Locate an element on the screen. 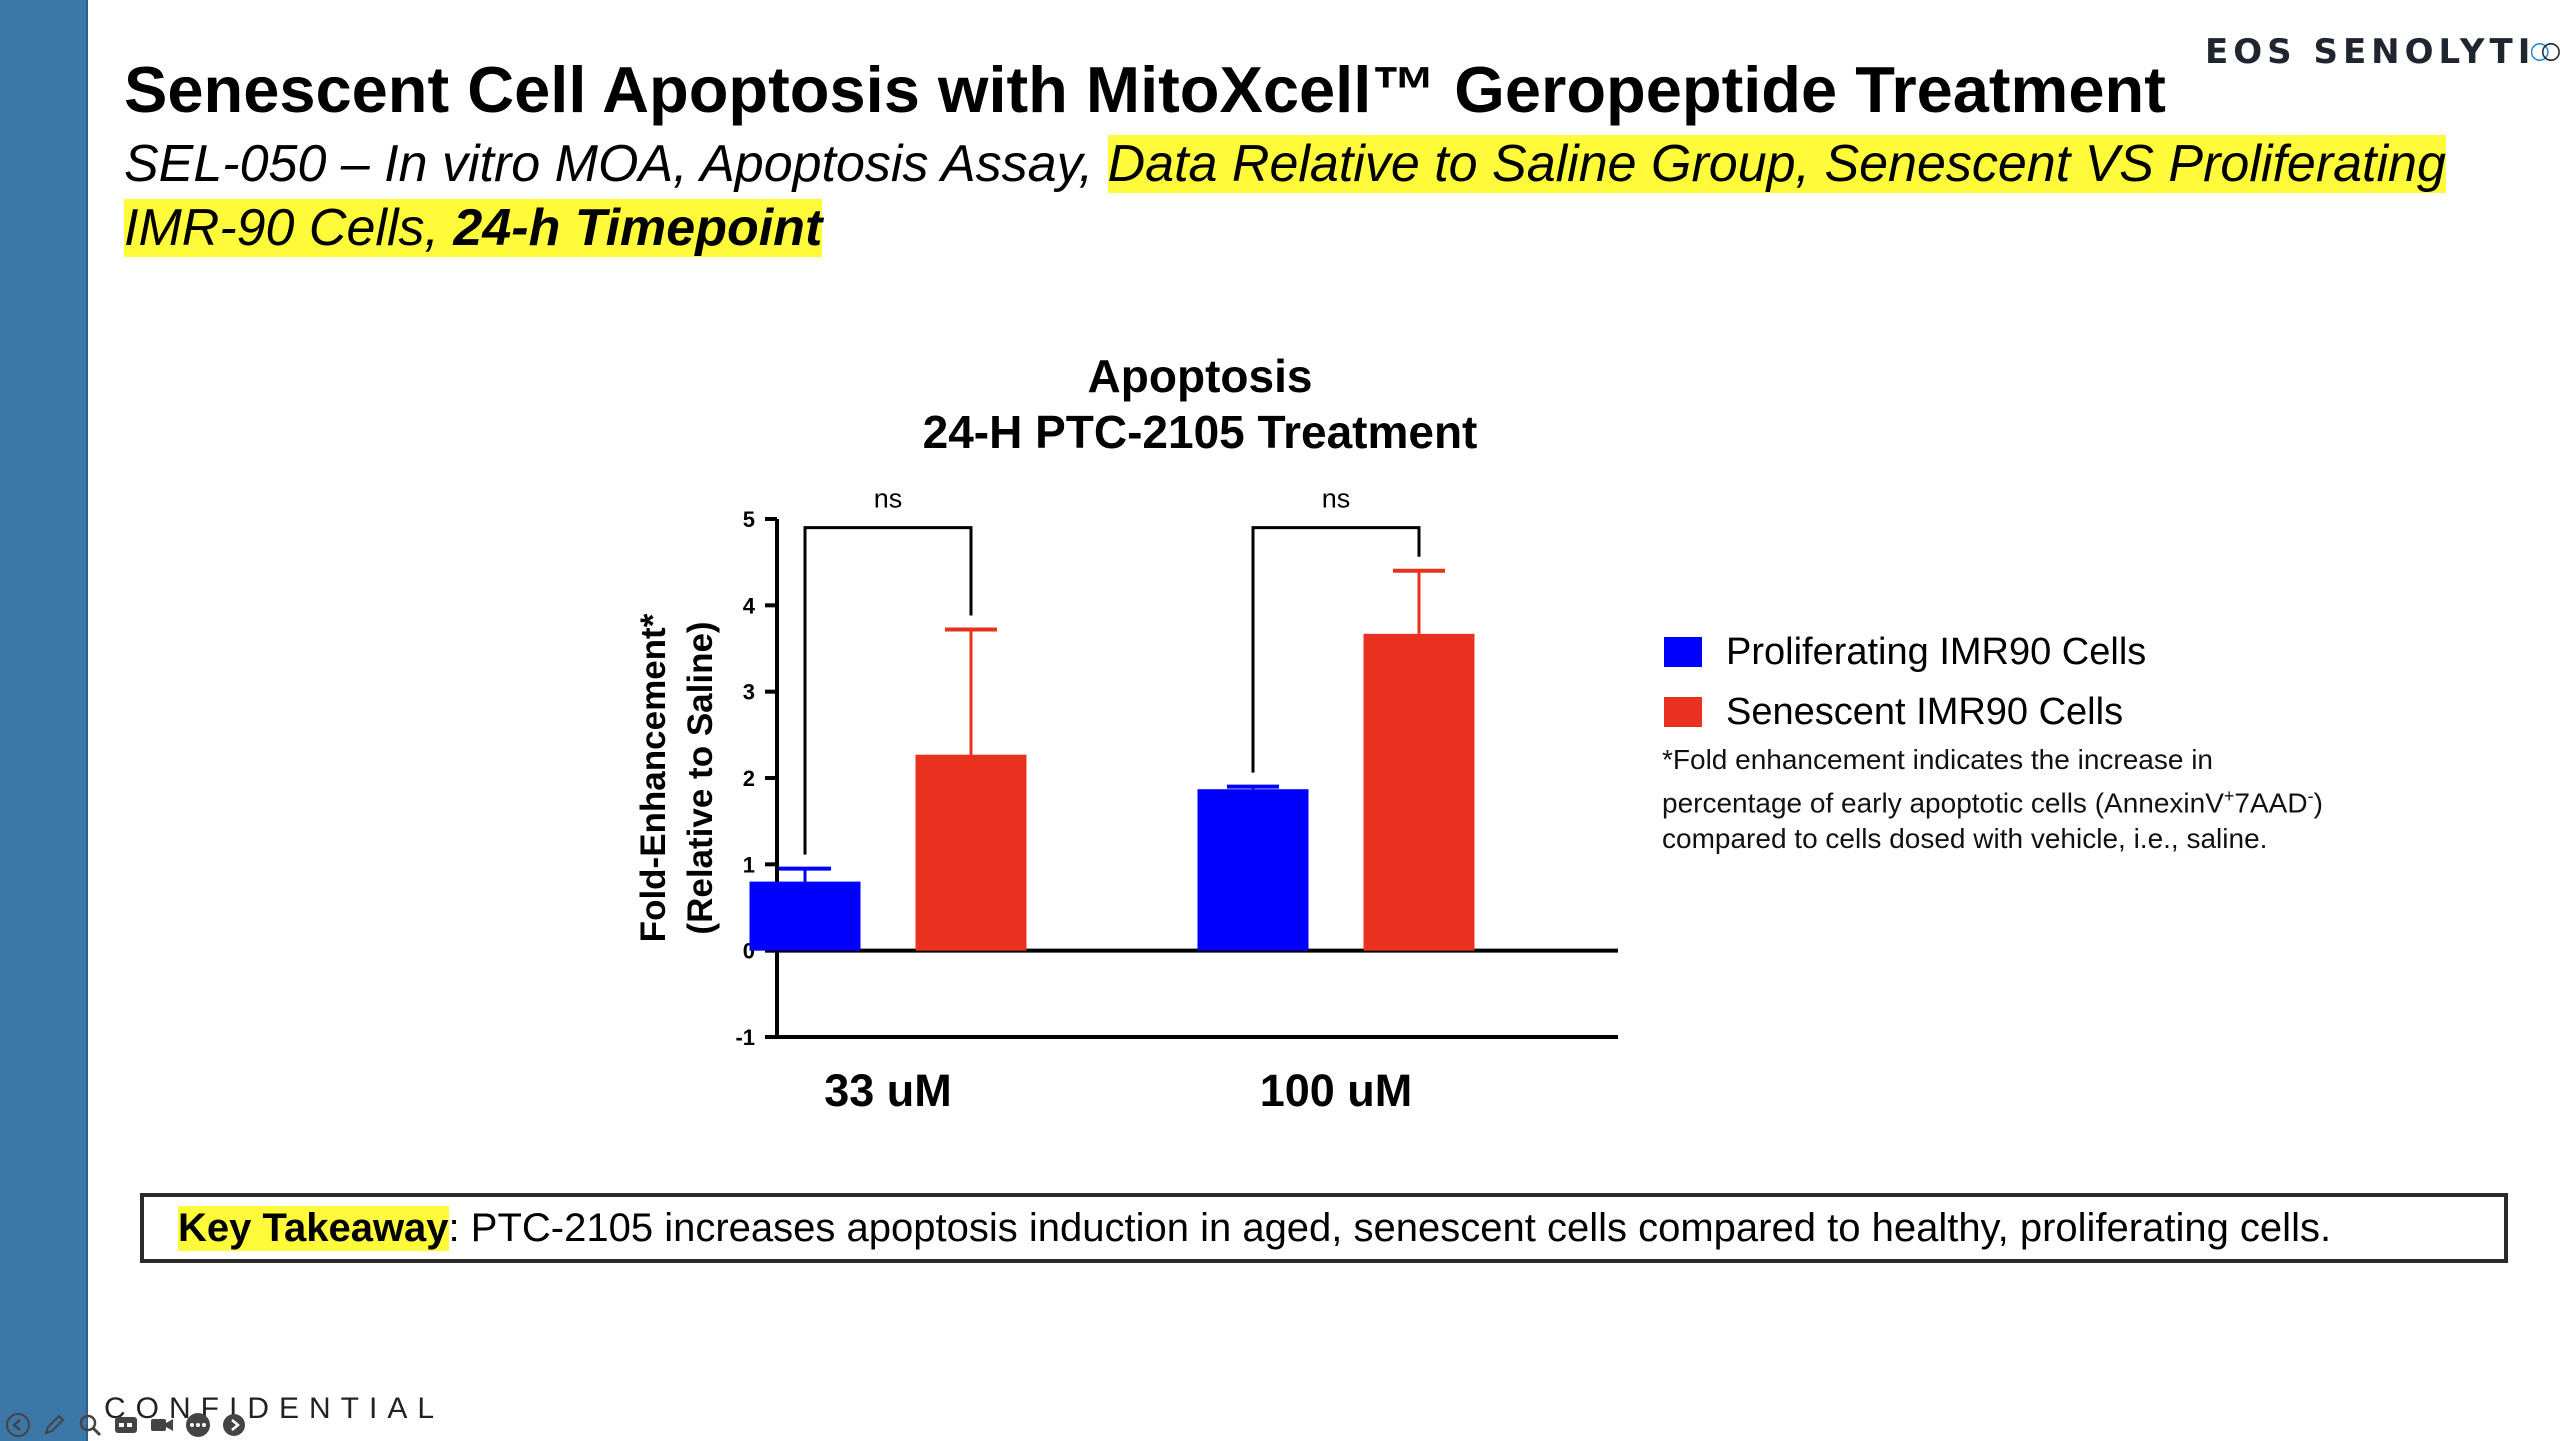 Image resolution: width=2560 pixels, height=1441 pixels. zoom-icon is located at coordinates (90, 1425).